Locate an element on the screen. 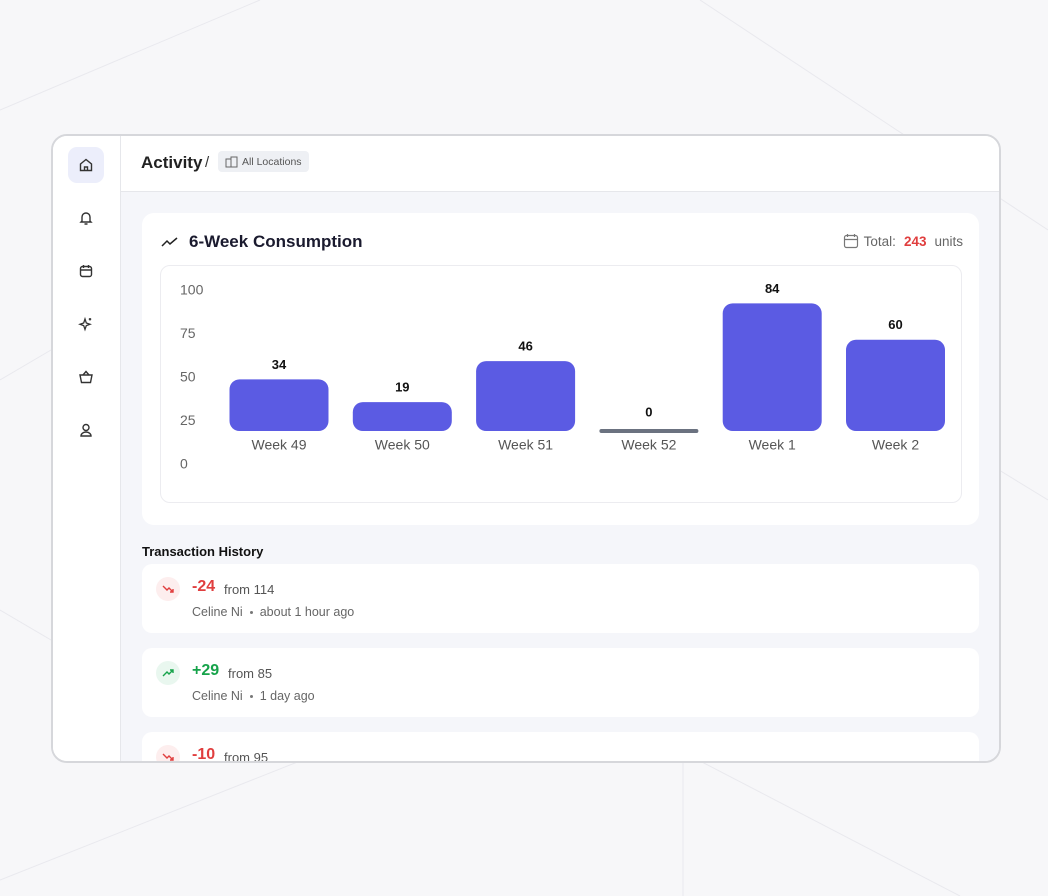 This screenshot has width=1048, height=896. from-amount: from 114 is located at coordinates (249, 589).